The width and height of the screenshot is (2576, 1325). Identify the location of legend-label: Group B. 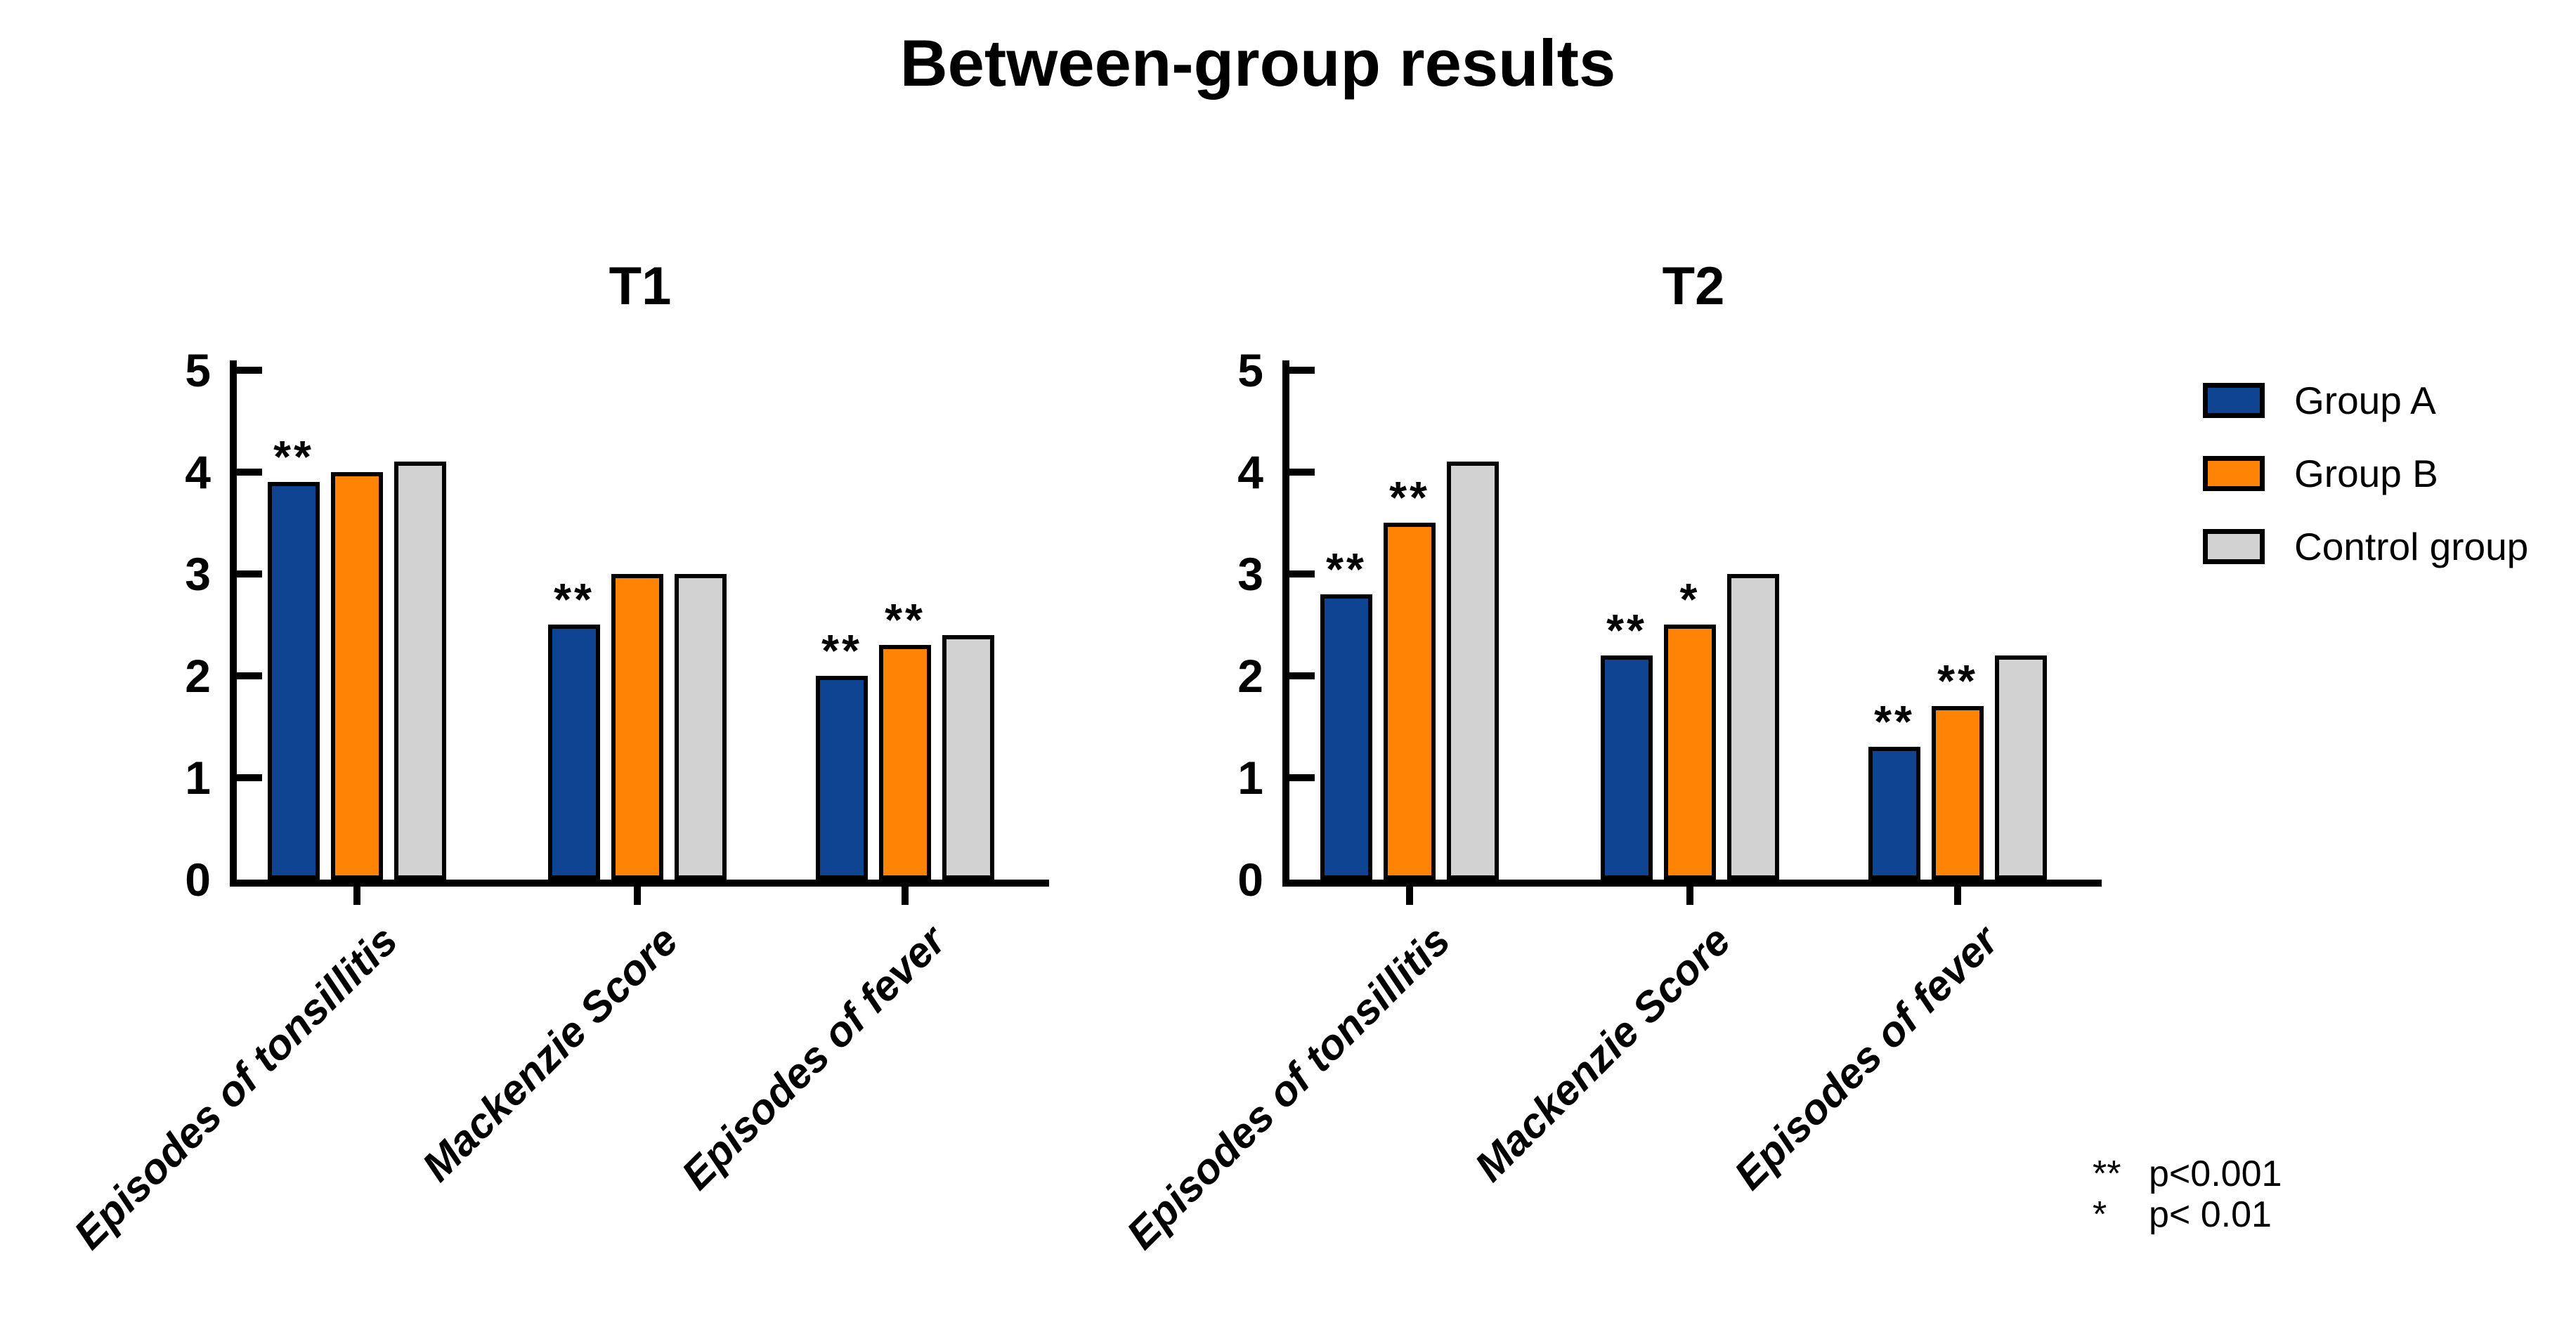
(2366, 473).